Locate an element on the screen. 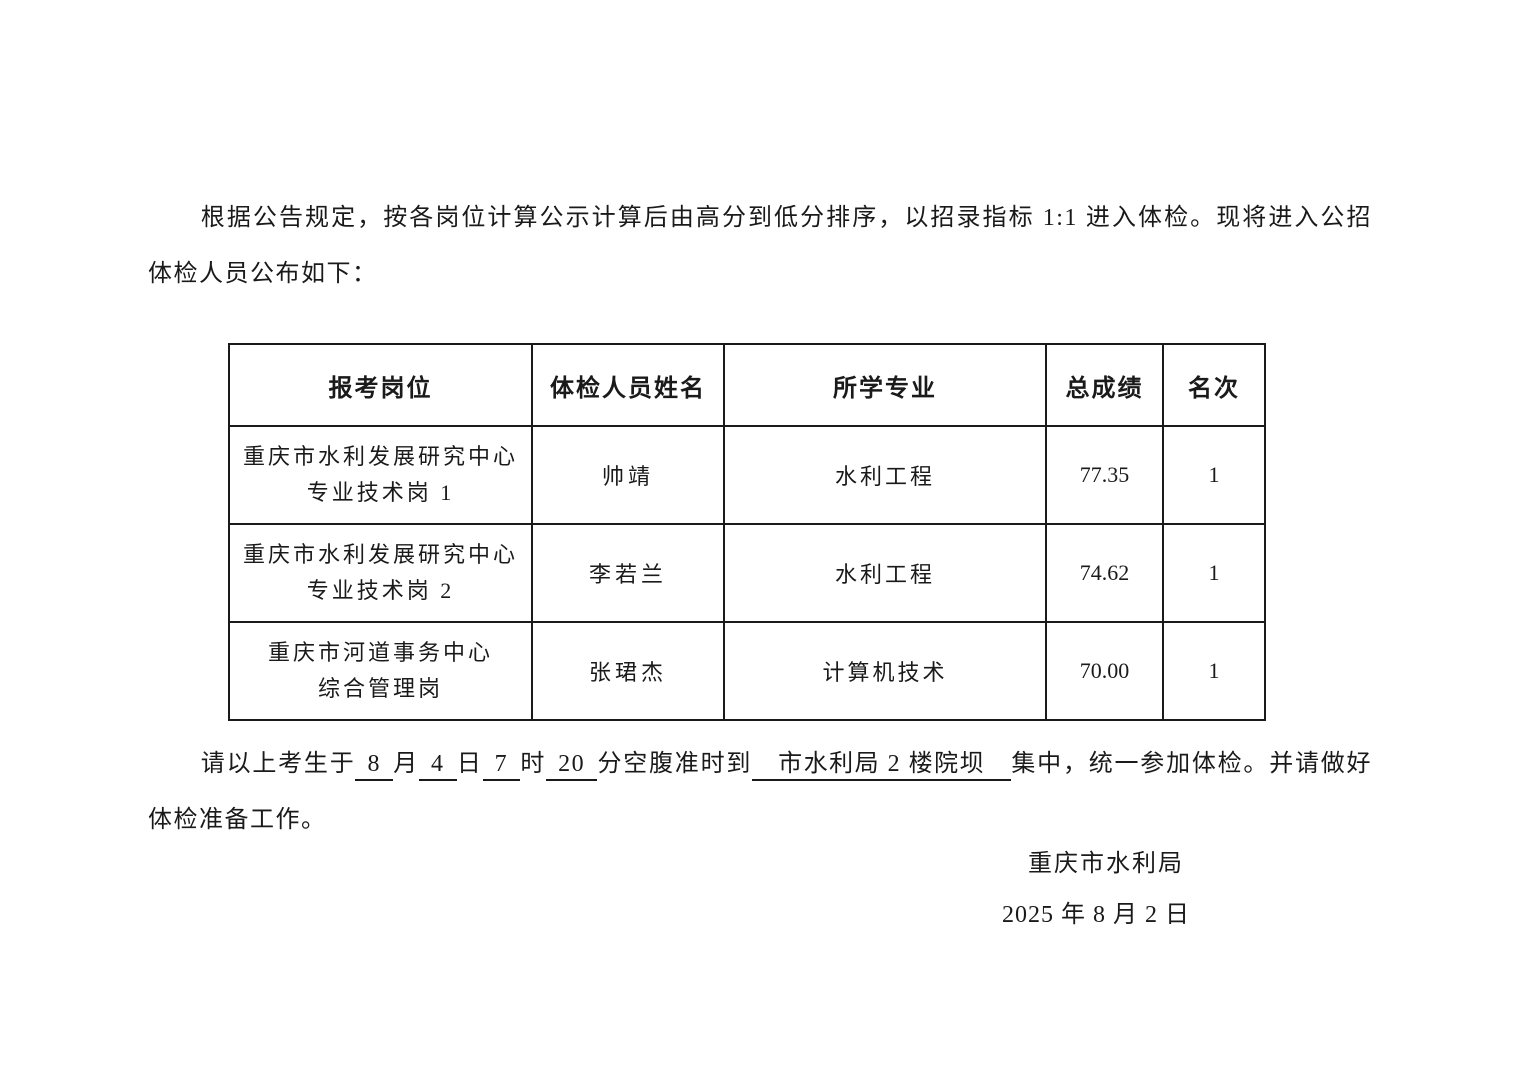 Image resolution: width=1520 pixels, height=1074 pixels. cell-candidate-name: 帅靖 is located at coordinates (628, 475).